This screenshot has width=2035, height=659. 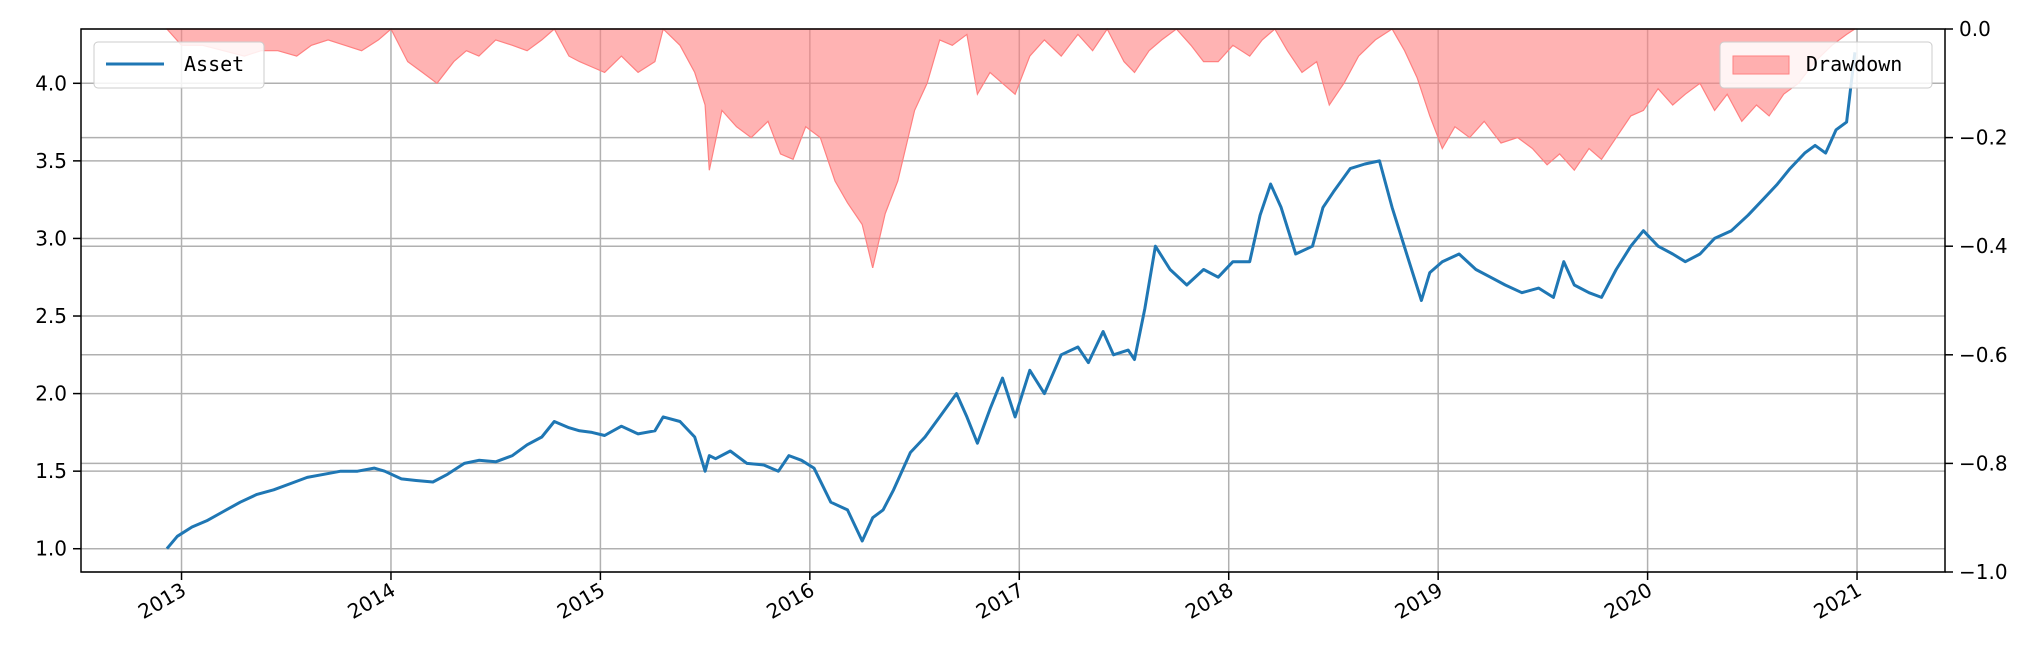 What do you see at coordinates (51, 238) in the screenshot?
I see `y-left-tick-label: 3.0` at bounding box center [51, 238].